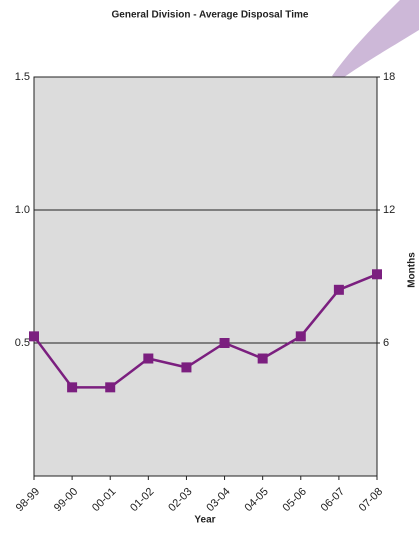 This screenshot has width=419, height=553. What do you see at coordinates (22, 210) in the screenshot?
I see `y-tick-label: 1.0` at bounding box center [22, 210].